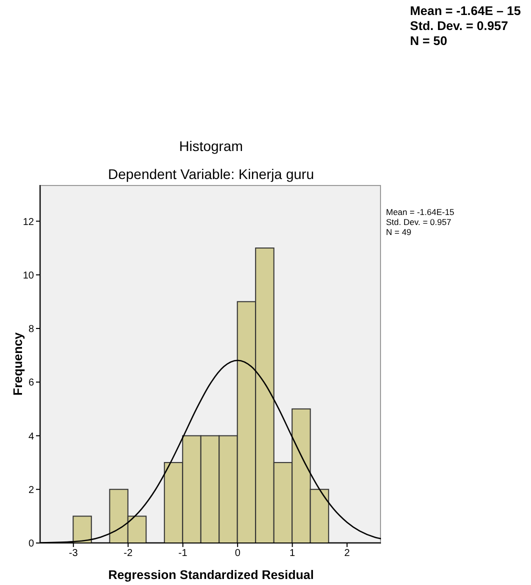  I want to click on text: Mean = -1.64E-15, so click(420, 212).